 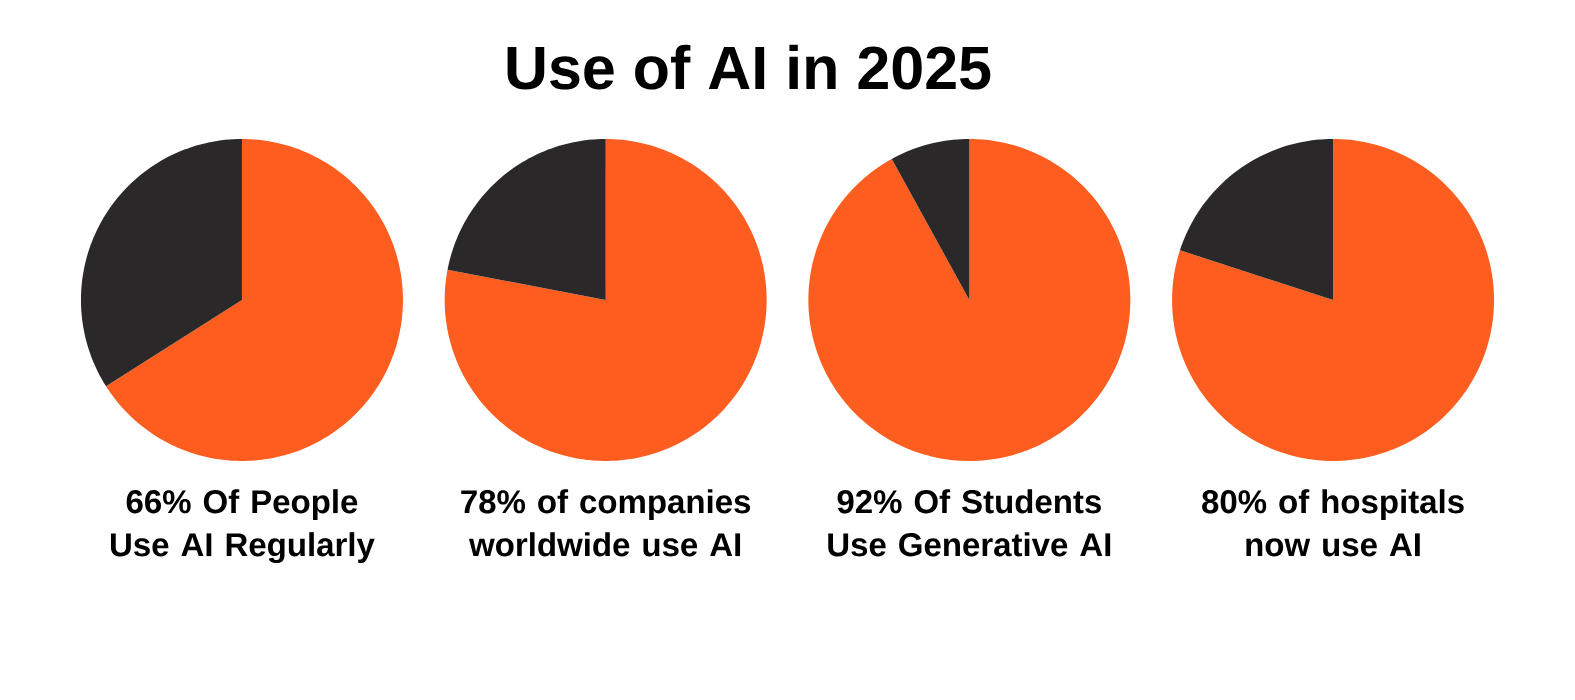 What do you see at coordinates (969, 523) in the screenshot?
I see `text: 92% Of Students Use Generative AI` at bounding box center [969, 523].